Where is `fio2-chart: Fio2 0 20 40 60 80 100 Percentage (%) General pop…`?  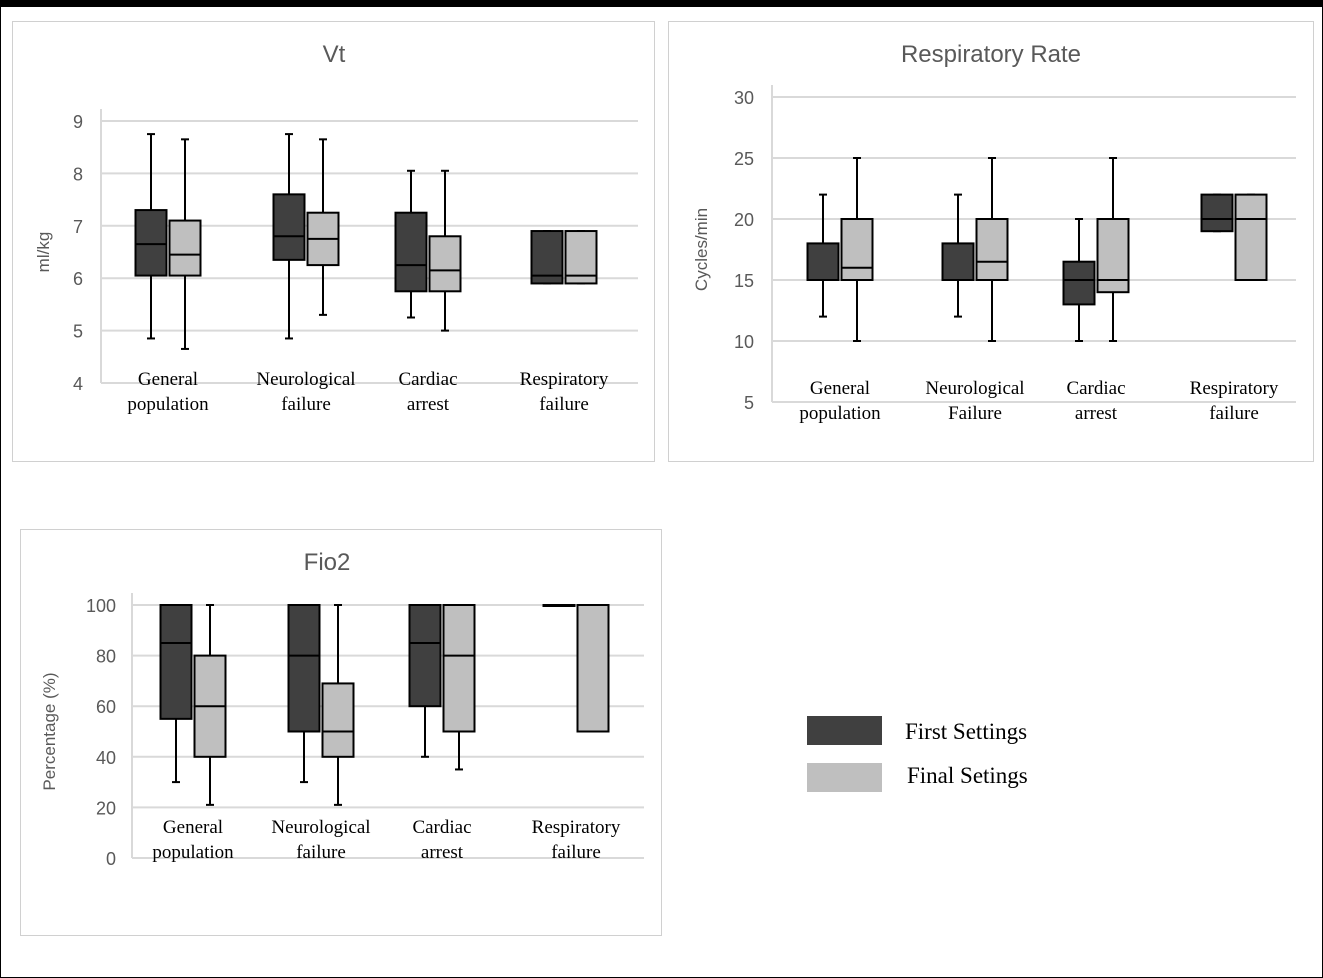 fio2-chart: Fio2 0 20 40 60 80 100 Percentage (%) General pop… is located at coordinates (342, 709).